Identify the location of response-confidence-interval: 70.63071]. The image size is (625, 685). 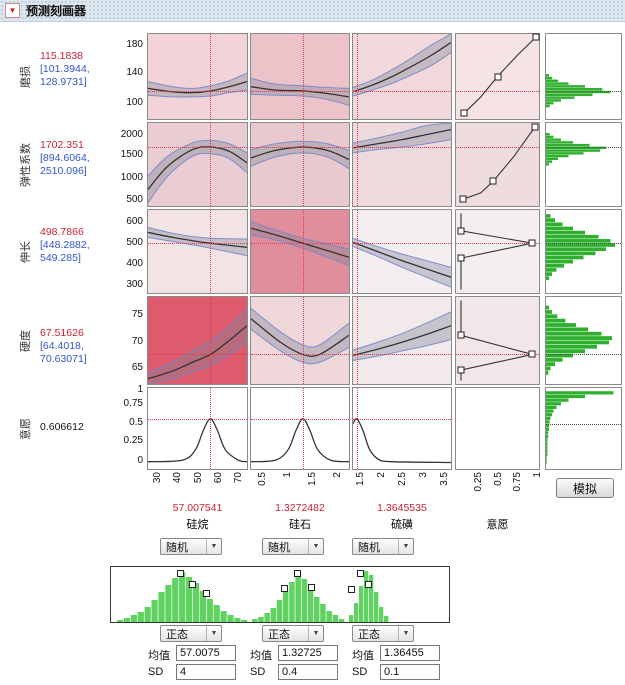
(63, 359).